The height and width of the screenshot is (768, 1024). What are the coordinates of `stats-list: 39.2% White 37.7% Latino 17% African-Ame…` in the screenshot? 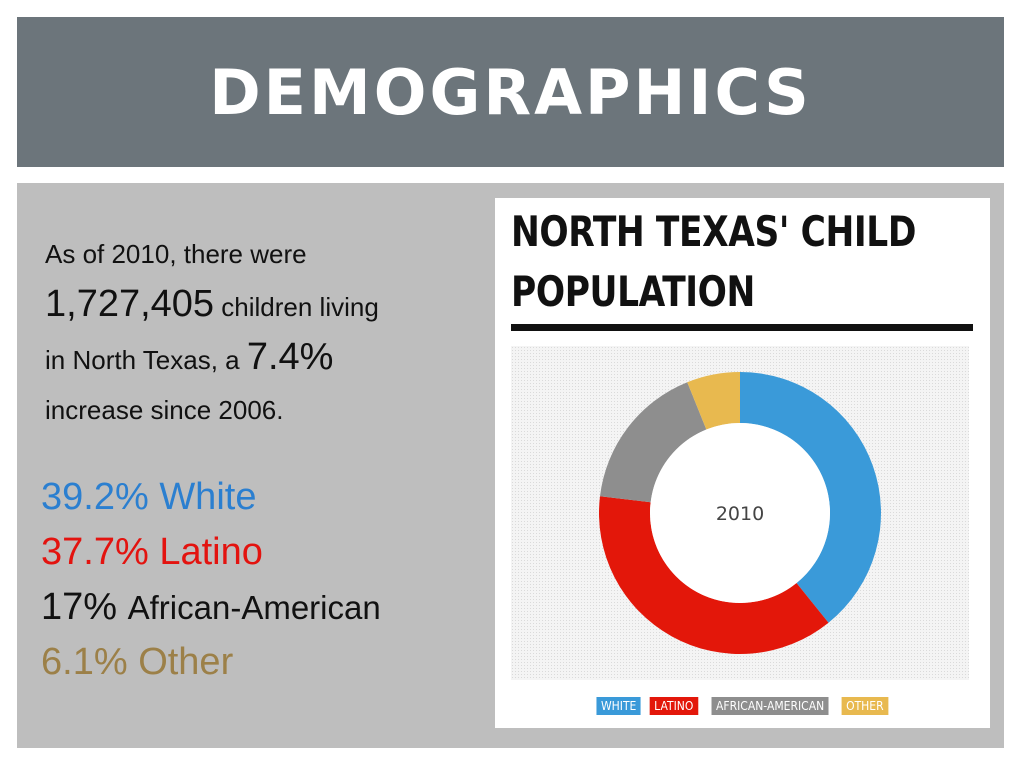 It's located at (211, 580).